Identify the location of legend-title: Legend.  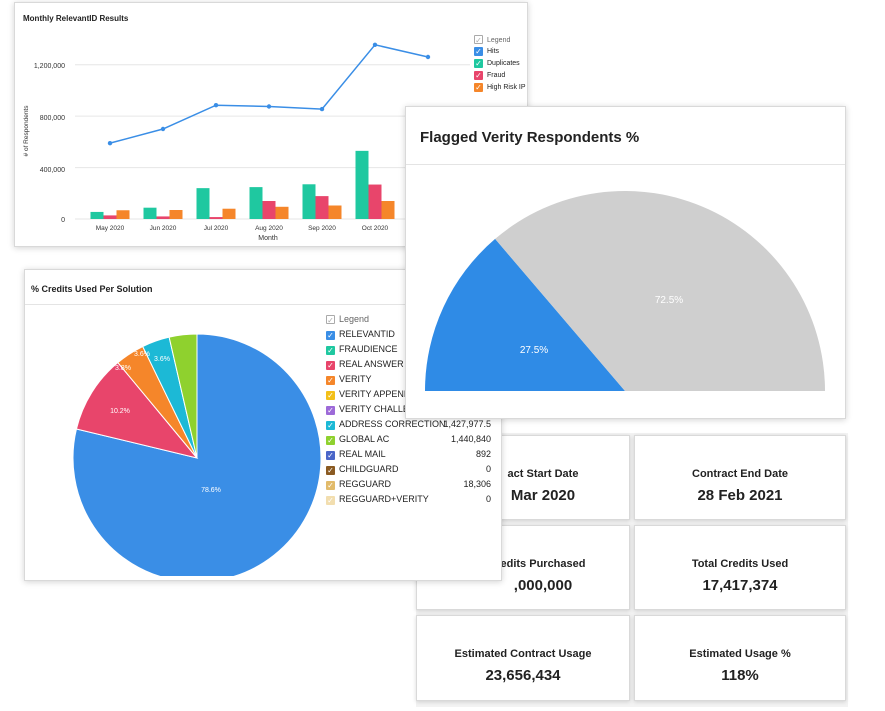
(354, 319).